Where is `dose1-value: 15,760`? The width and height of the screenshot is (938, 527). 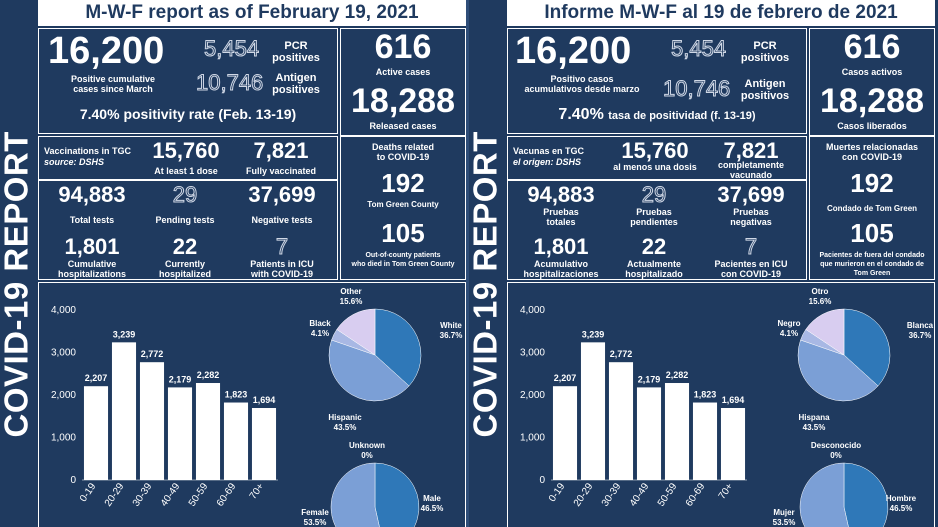 dose1-value: 15,760 is located at coordinates (655, 150).